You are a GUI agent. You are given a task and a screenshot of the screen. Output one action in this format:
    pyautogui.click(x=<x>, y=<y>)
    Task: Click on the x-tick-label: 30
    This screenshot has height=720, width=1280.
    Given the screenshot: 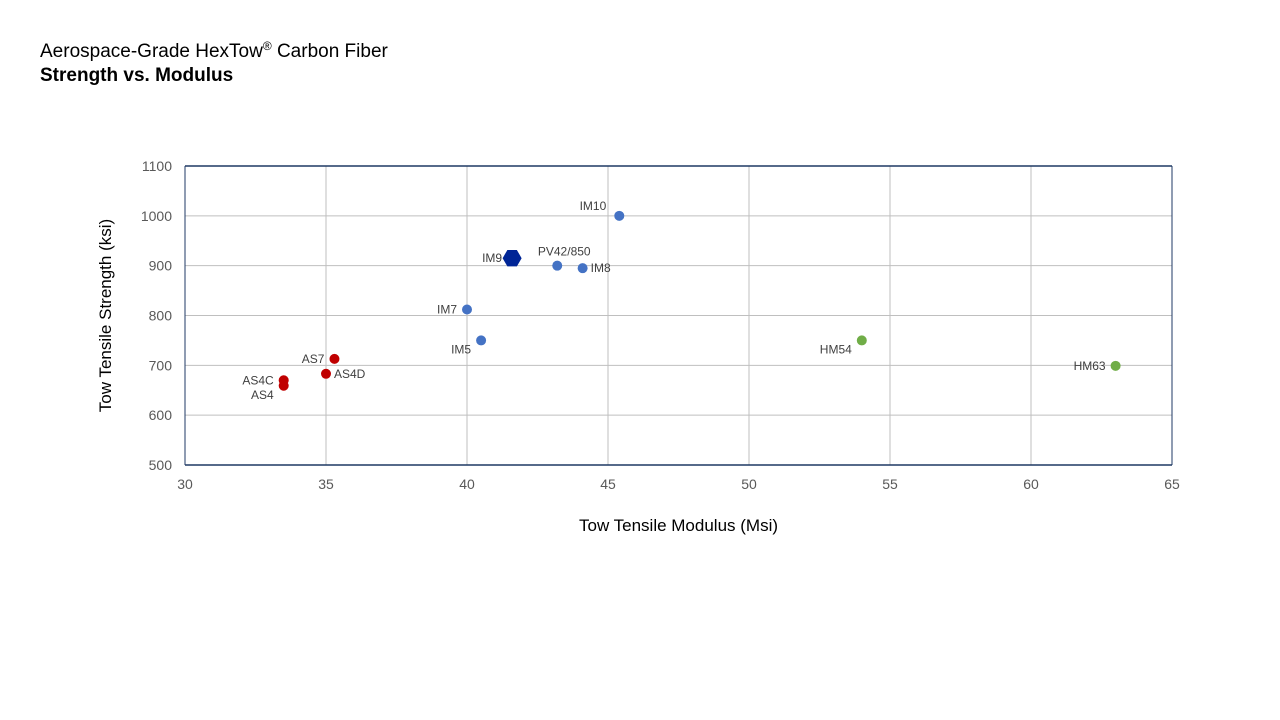 What is the action you would take?
    pyautogui.click(x=185, y=484)
    